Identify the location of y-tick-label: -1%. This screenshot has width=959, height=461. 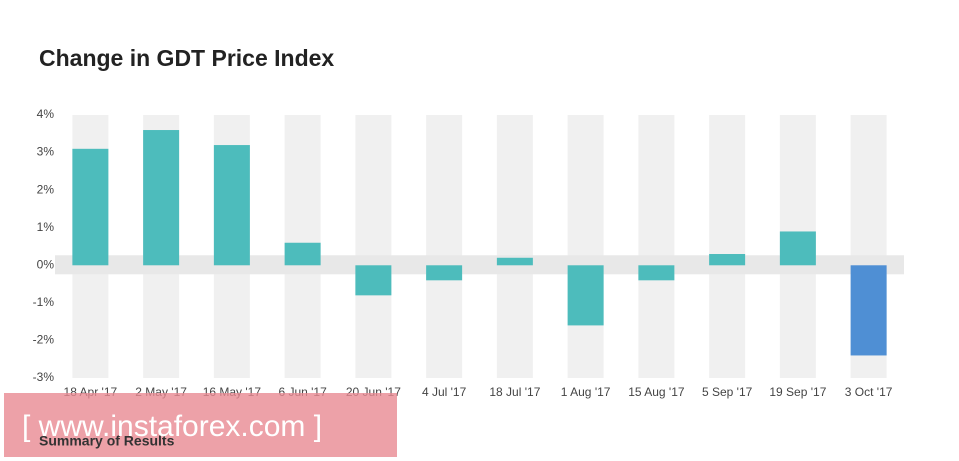
(44, 302).